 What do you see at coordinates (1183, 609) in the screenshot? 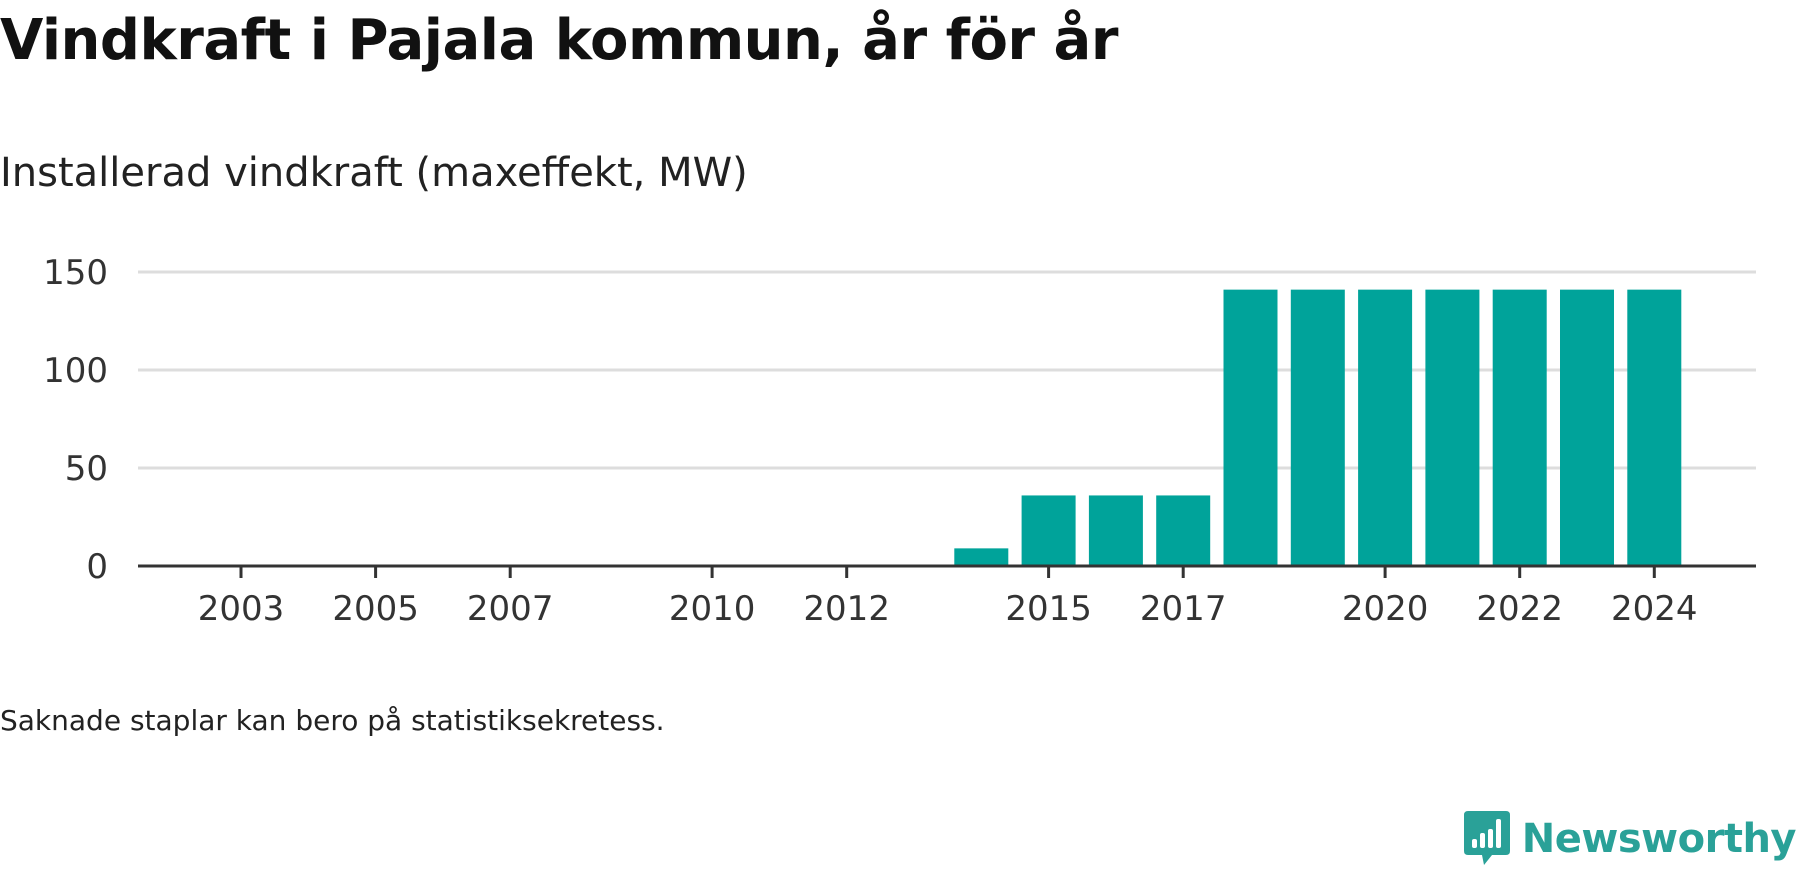
I see `x-tick-label: 2017` at bounding box center [1183, 609].